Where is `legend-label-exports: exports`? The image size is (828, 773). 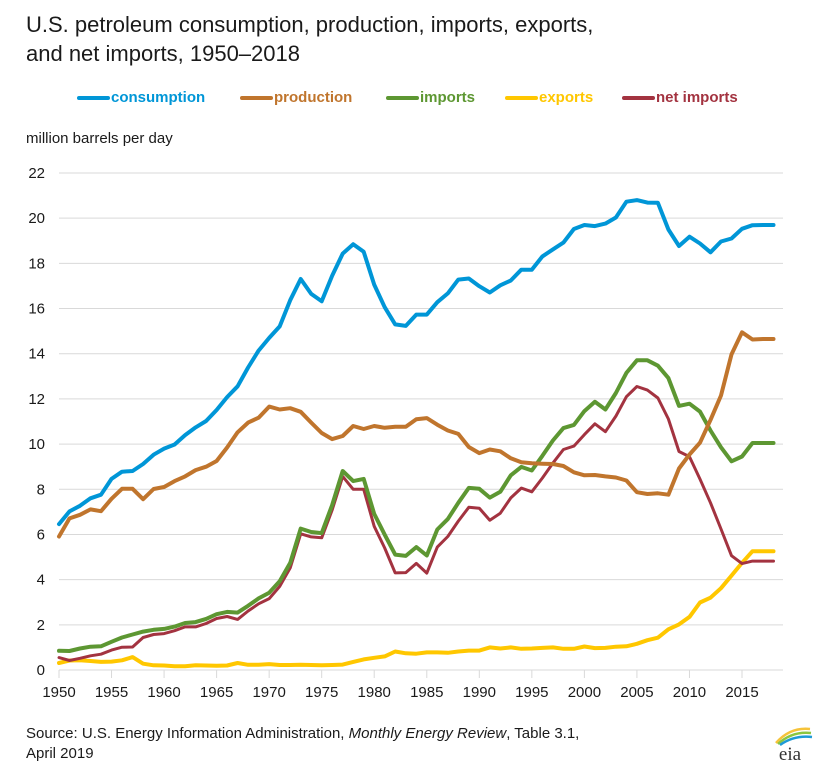
legend-label-exports: exports is located at coordinates (566, 97).